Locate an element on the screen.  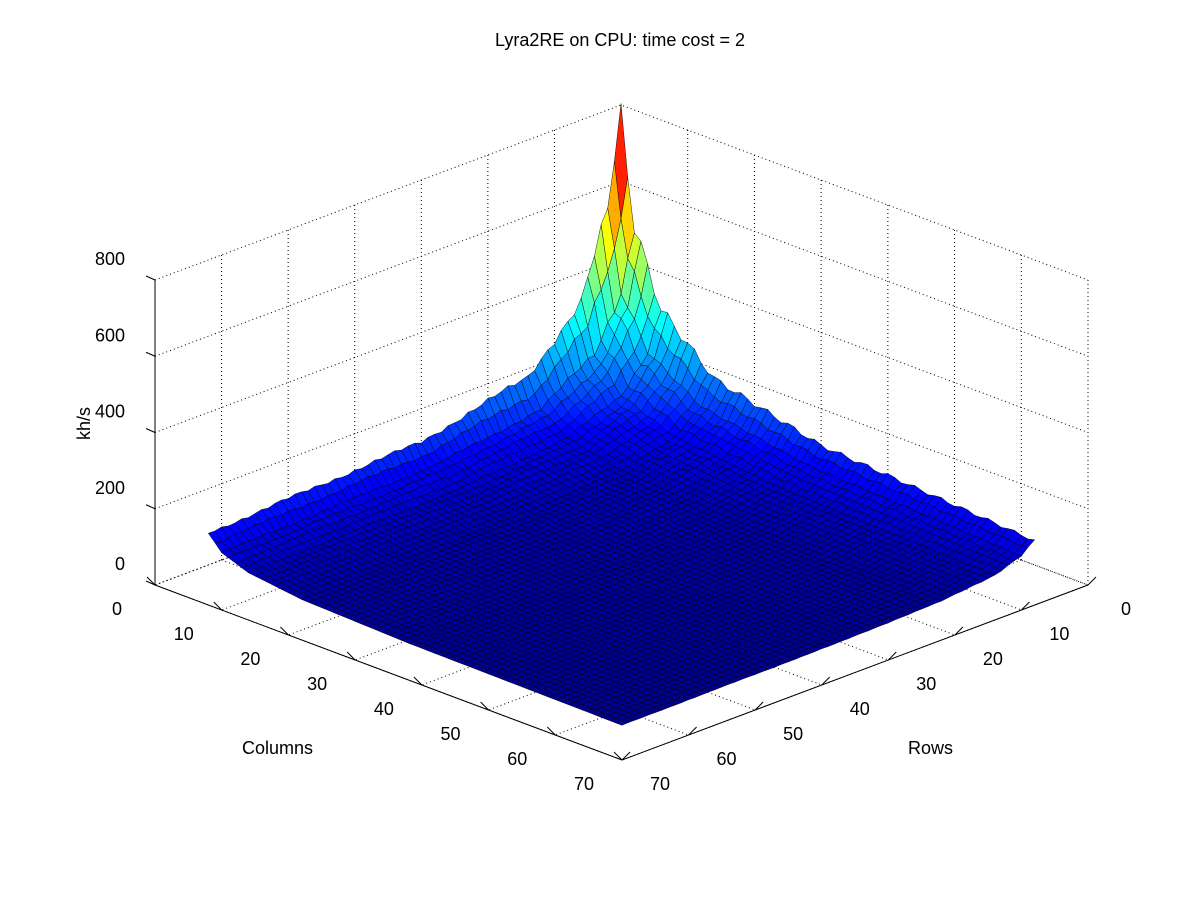
z-tick-label: 800 is located at coordinates (110, 259).